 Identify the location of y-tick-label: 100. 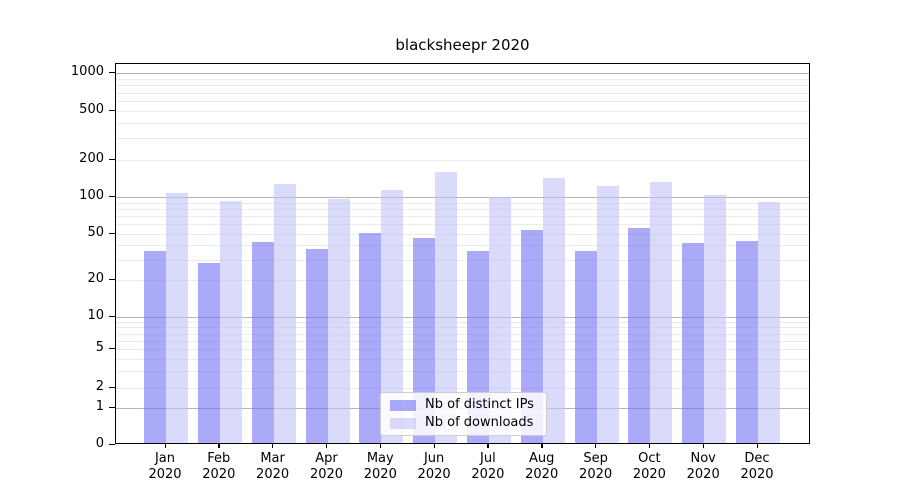
(91, 195).